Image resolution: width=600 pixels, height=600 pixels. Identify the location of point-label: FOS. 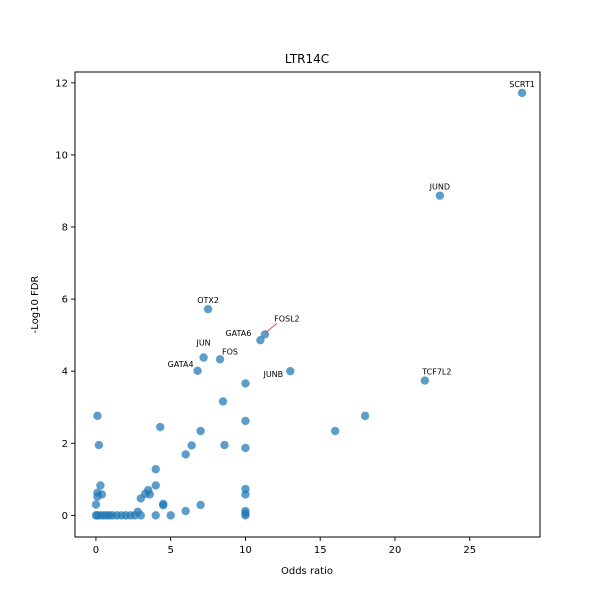
(230, 351).